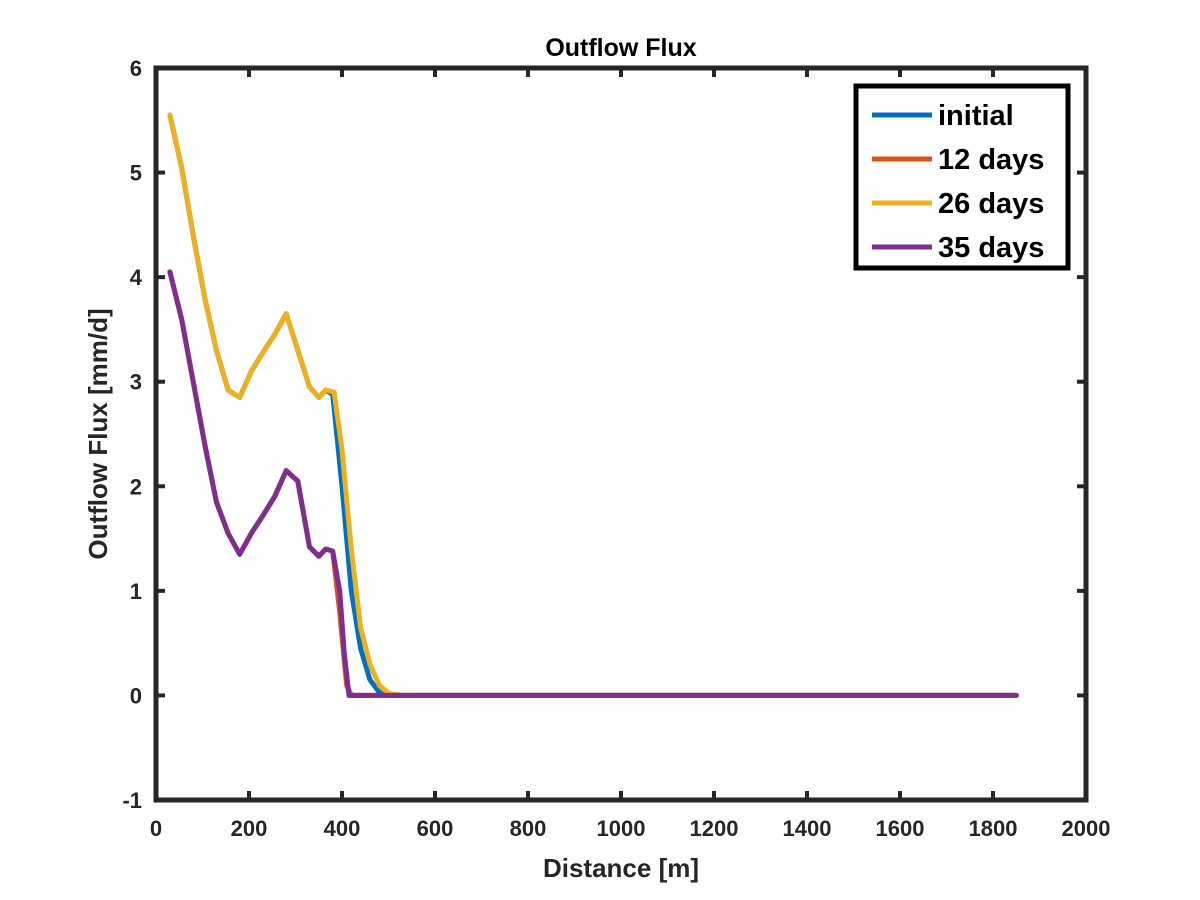 The height and width of the screenshot is (900, 1200). Describe the element at coordinates (993, 828) in the screenshot. I see `x-tick-label: 1800` at that location.